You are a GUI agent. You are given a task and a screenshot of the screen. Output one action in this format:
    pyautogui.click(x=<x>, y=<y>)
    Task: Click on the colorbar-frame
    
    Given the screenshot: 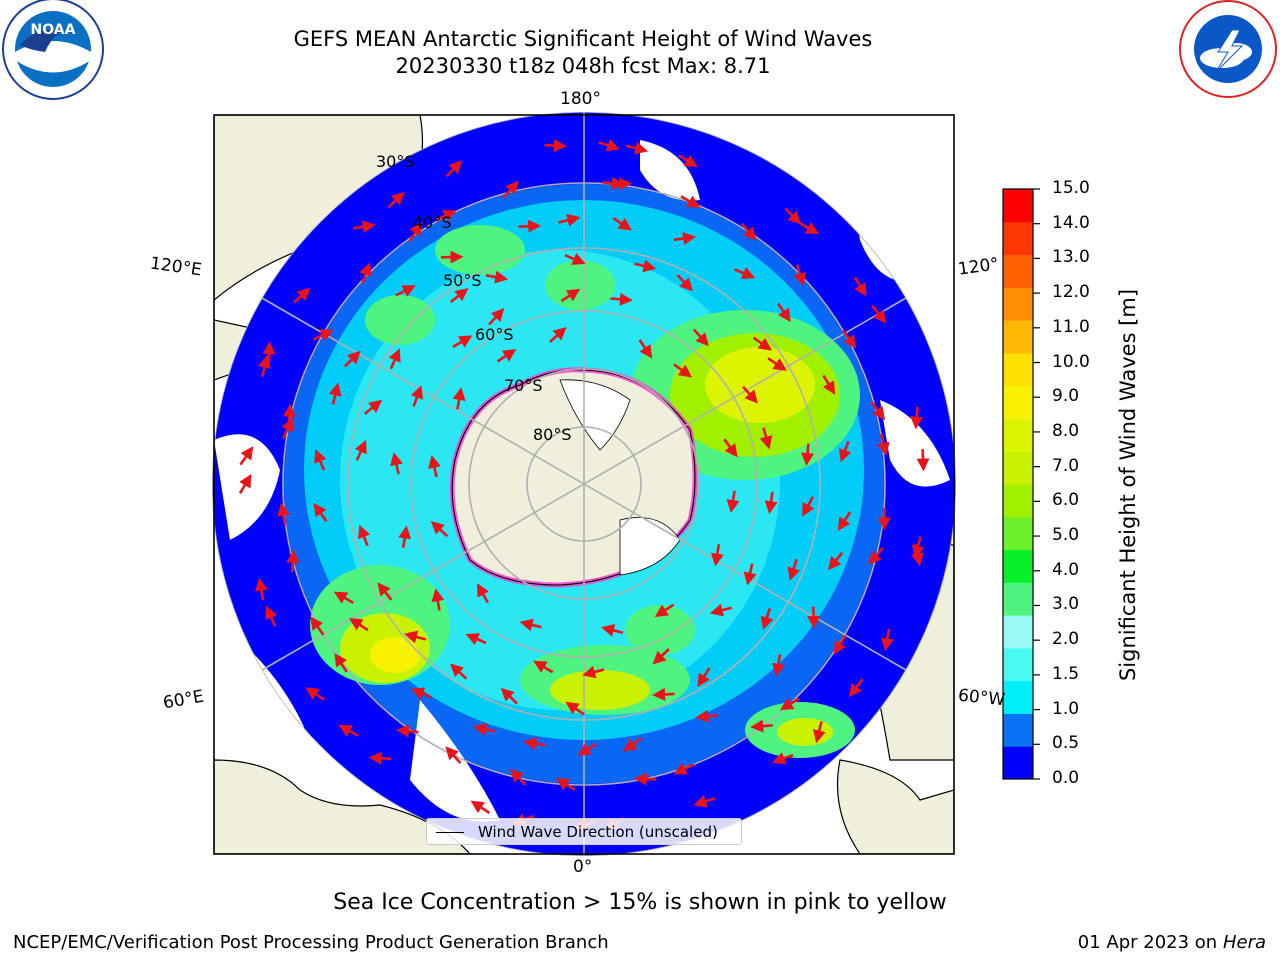 What is the action you would take?
    pyautogui.click(x=1018, y=484)
    